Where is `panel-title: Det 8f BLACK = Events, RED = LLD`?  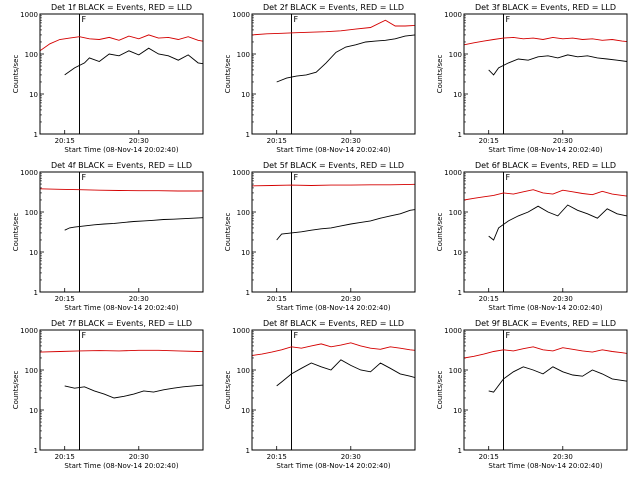 panel-title: Det 8f BLACK = Events, RED = LLD is located at coordinates (333, 323).